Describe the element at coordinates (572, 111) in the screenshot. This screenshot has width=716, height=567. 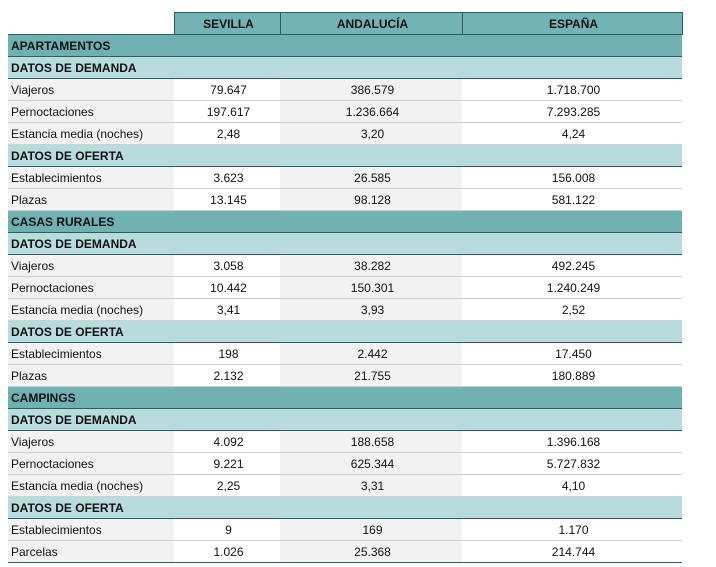
I see `cell-espana: 7.293.285` at that location.